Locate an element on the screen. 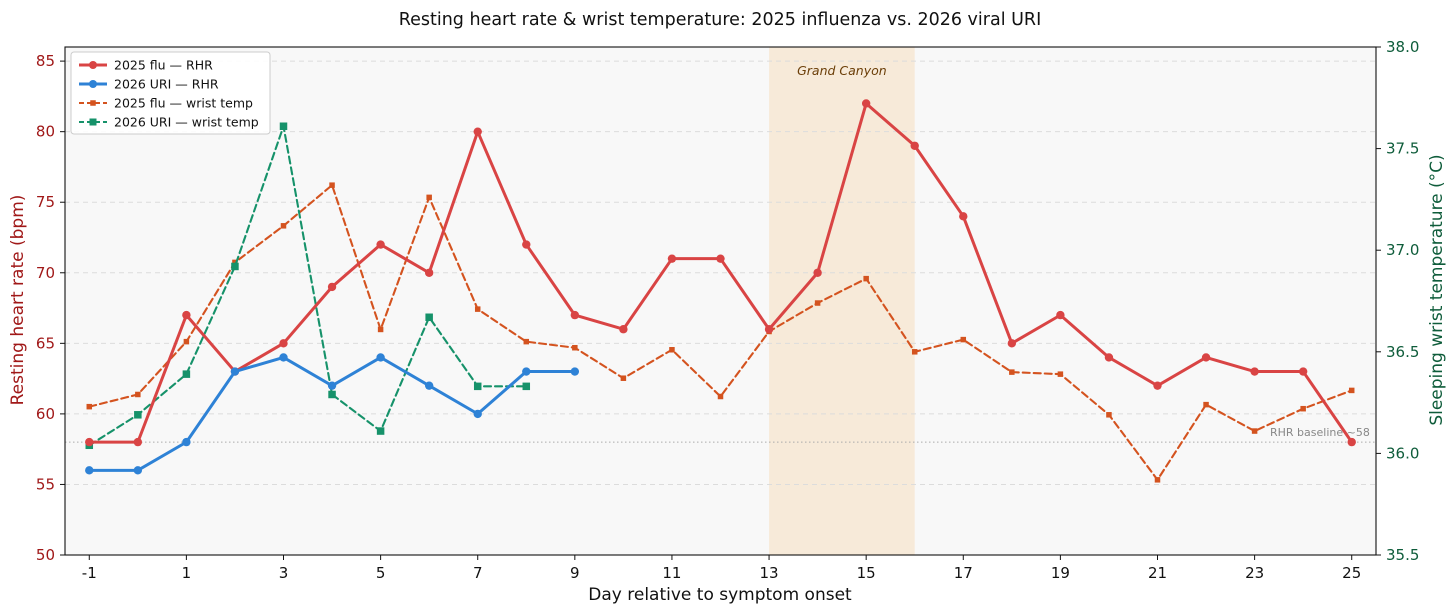  y-axis-right-title: Sleeping wrist temperature (°C) is located at coordinates (1437, 289).